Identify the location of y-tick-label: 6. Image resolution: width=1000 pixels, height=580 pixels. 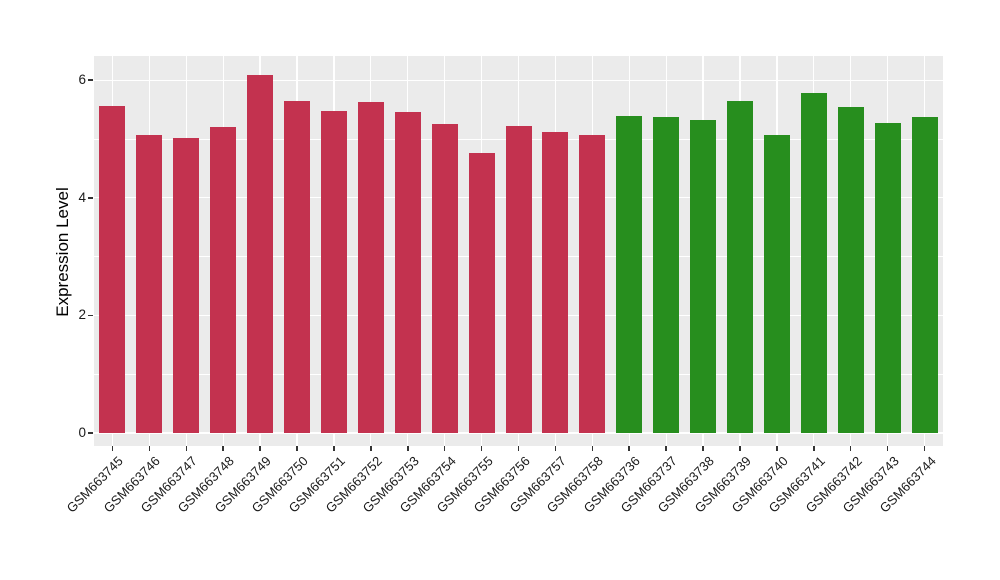
(82, 80).